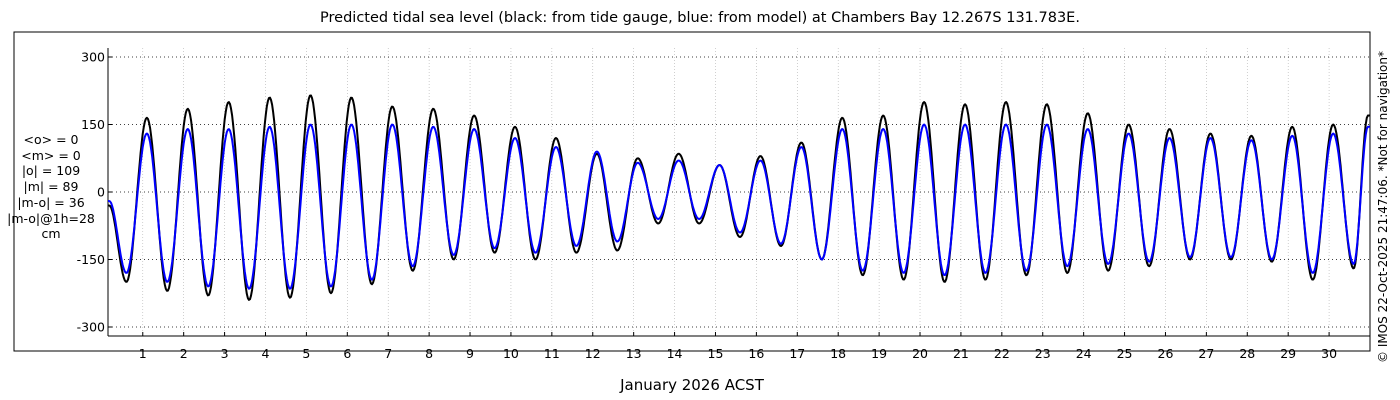 Image resolution: width=1400 pixels, height=400 pixels. I want to click on x-tick-label: 7, so click(388, 353).